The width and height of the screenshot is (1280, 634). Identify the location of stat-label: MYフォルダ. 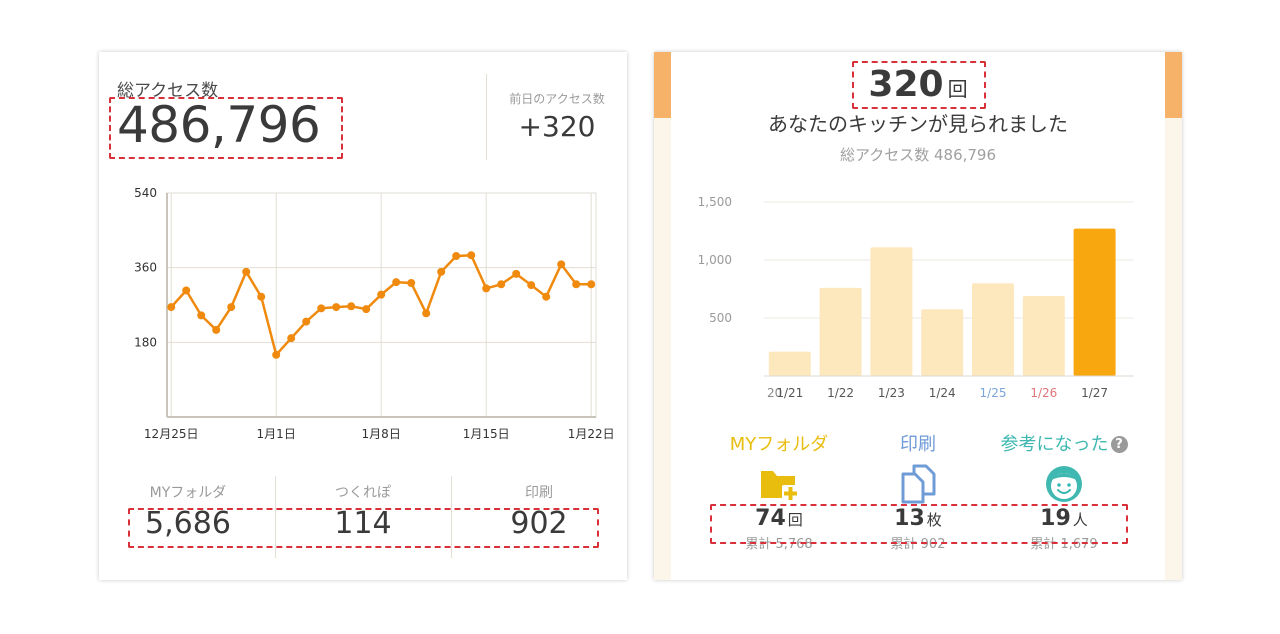
(188, 493).